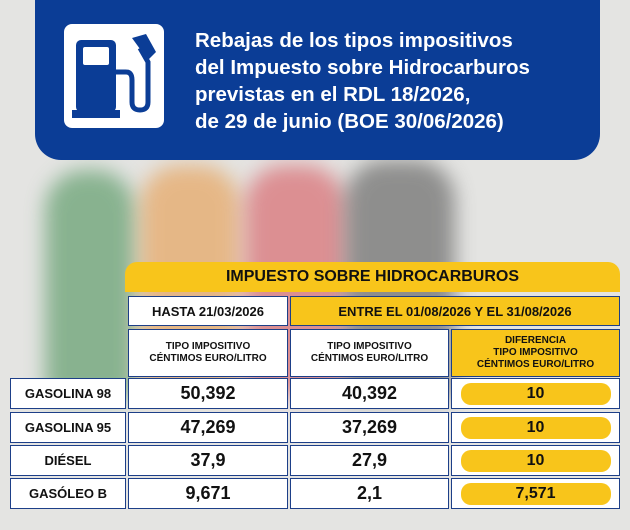  Describe the element at coordinates (362, 67) in the screenshot. I see `title-line: del Impuesto sobre Hidrocarburos` at that location.